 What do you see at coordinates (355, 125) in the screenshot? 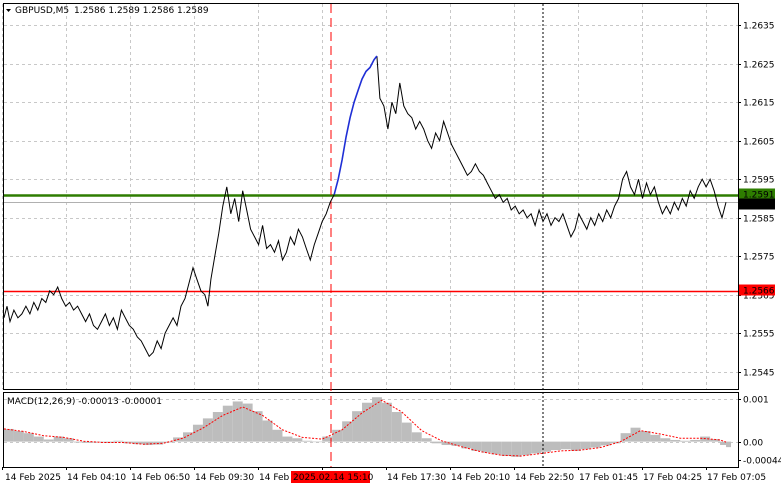
I see `price-series-blue-segment` at bounding box center [355, 125].